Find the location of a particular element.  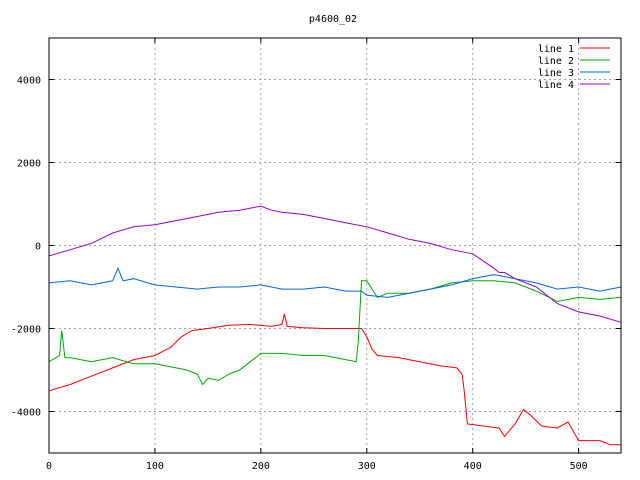

y-tick-label: -2000 is located at coordinates (26, 330).